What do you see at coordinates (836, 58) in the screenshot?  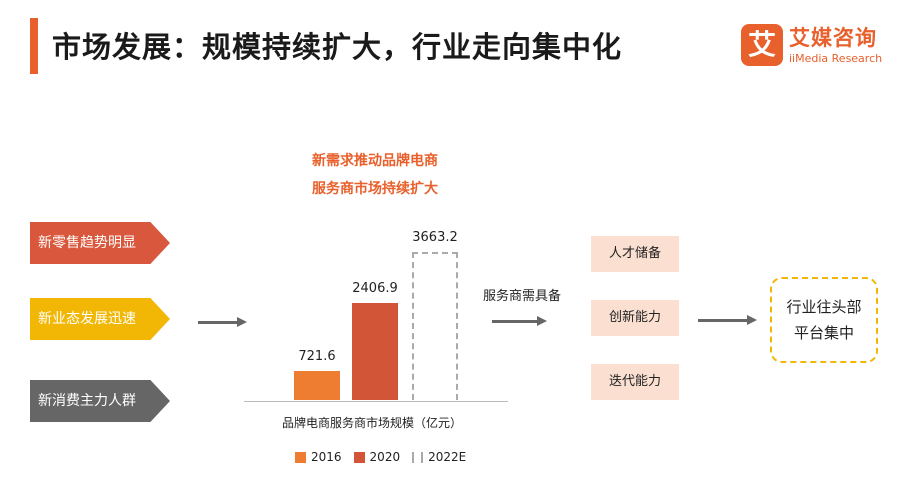 I see `logo-english-name: iiMedia Research` at bounding box center [836, 58].